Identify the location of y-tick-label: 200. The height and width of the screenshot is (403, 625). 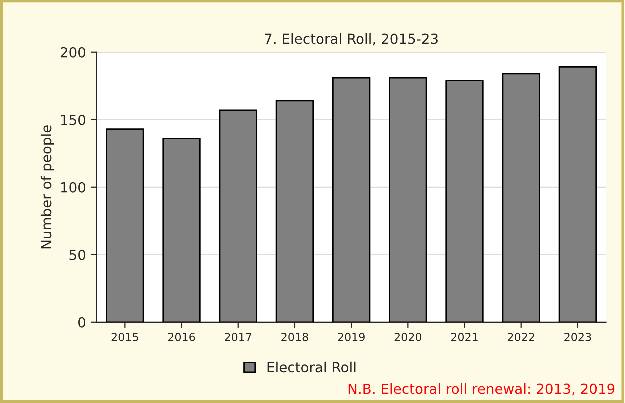
(73, 52).